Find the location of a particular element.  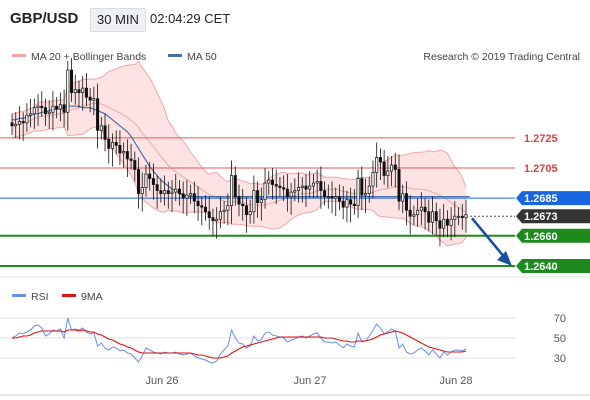

rsi-plot: 30 50 70 is located at coordinates (283, 339).